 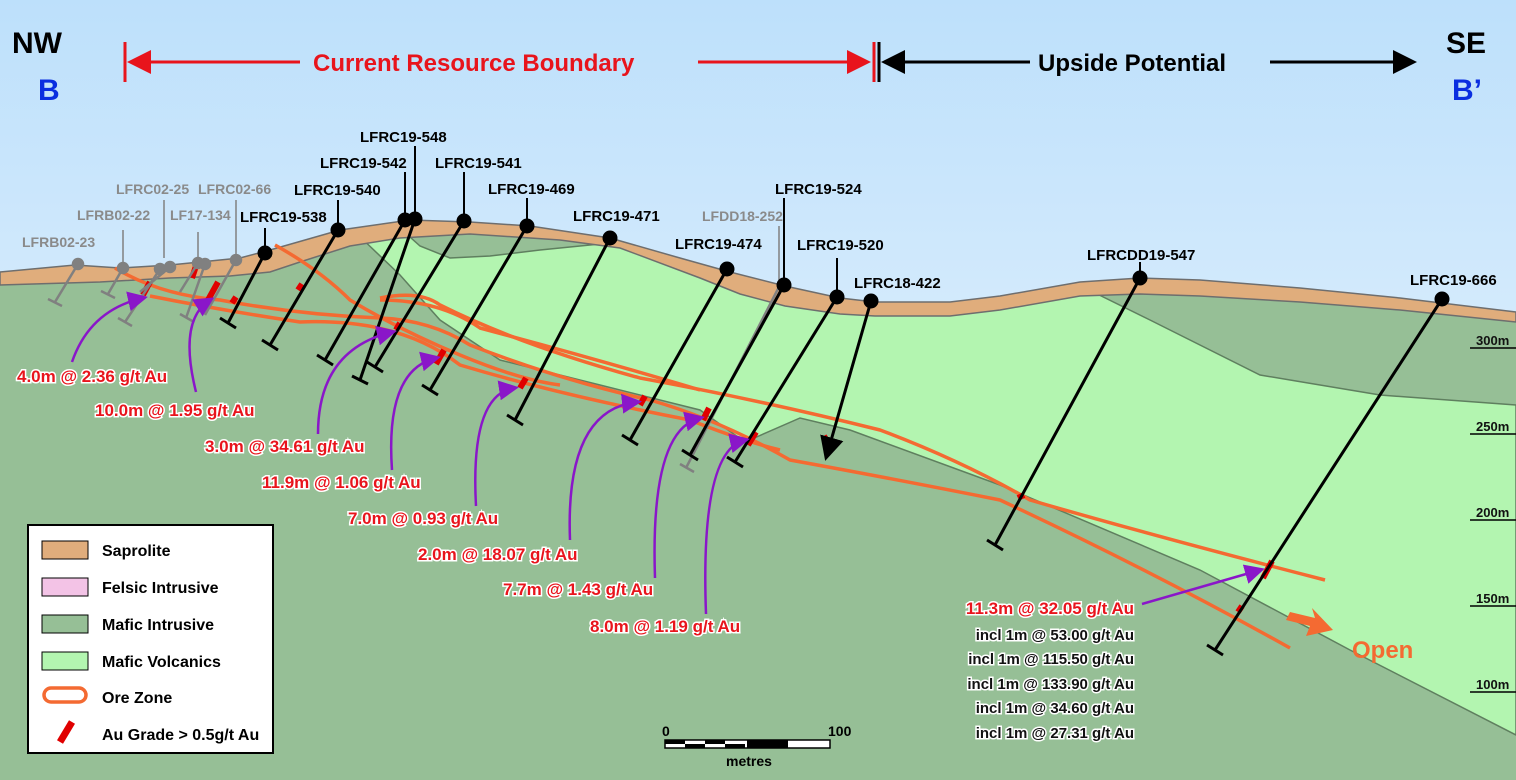 I want to click on upside-arrow, so click(x=1147, y=62).